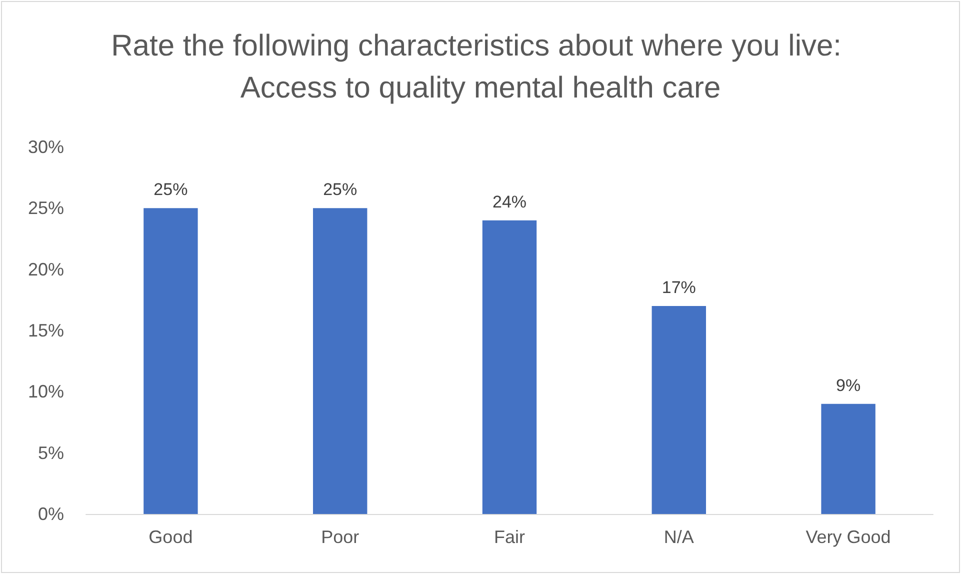 This screenshot has width=963, height=576. I want to click on y-tick-label: 25%, so click(46, 208).